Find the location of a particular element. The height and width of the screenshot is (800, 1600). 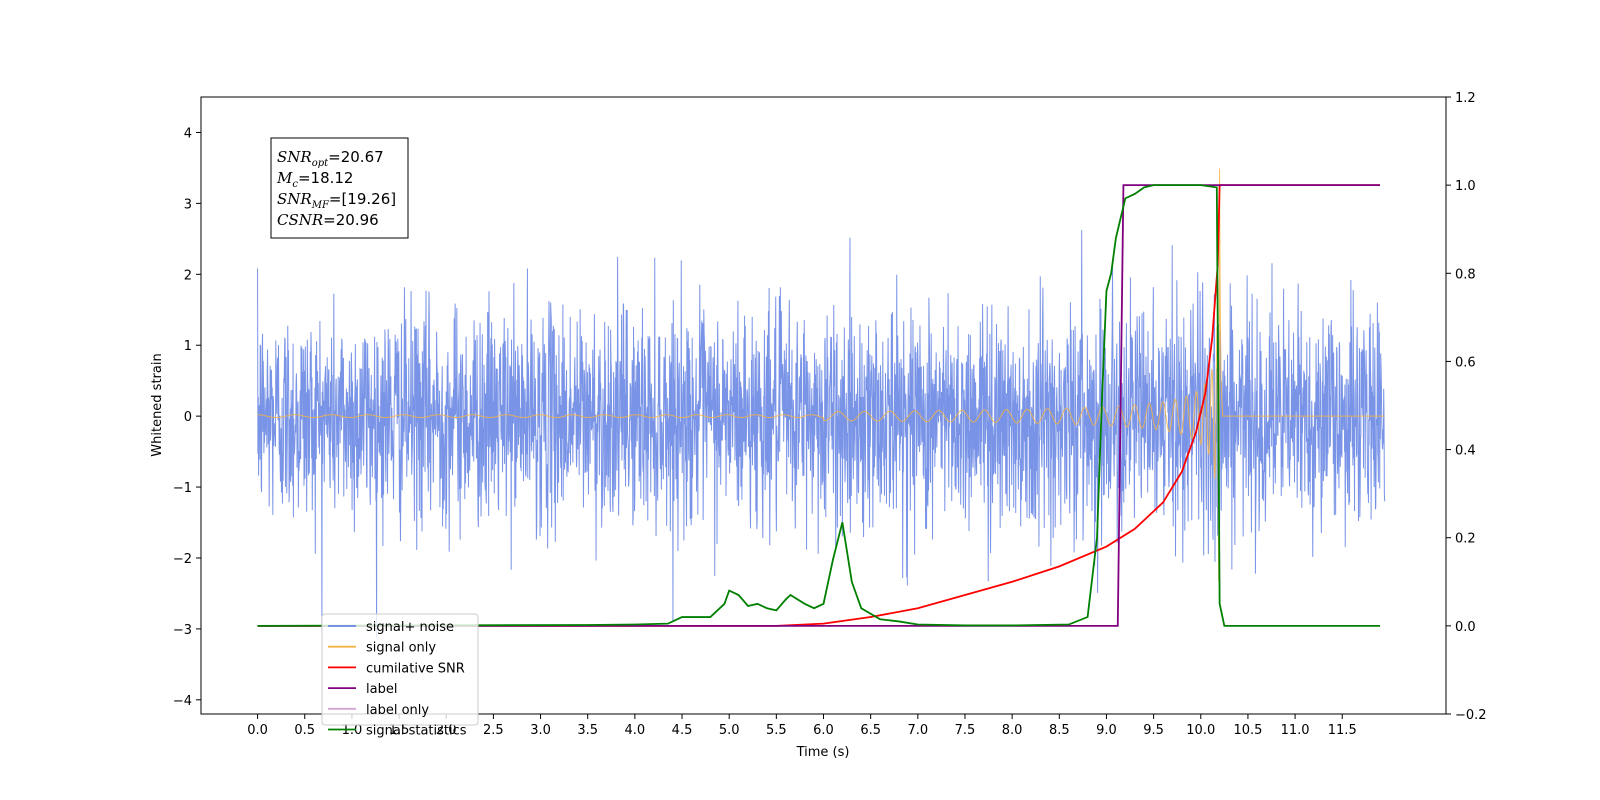

y2-tick-label: −0.2 is located at coordinates (1471, 715).